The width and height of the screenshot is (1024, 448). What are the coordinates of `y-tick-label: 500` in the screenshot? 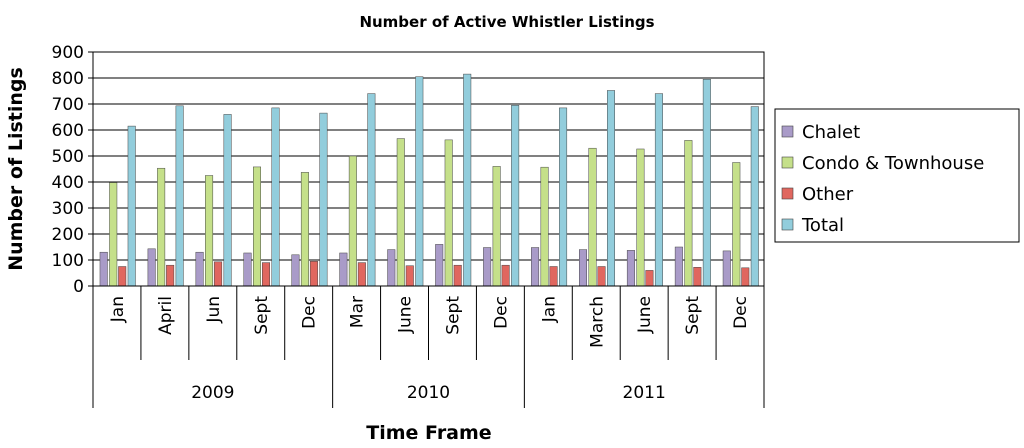 It's located at (68, 157).